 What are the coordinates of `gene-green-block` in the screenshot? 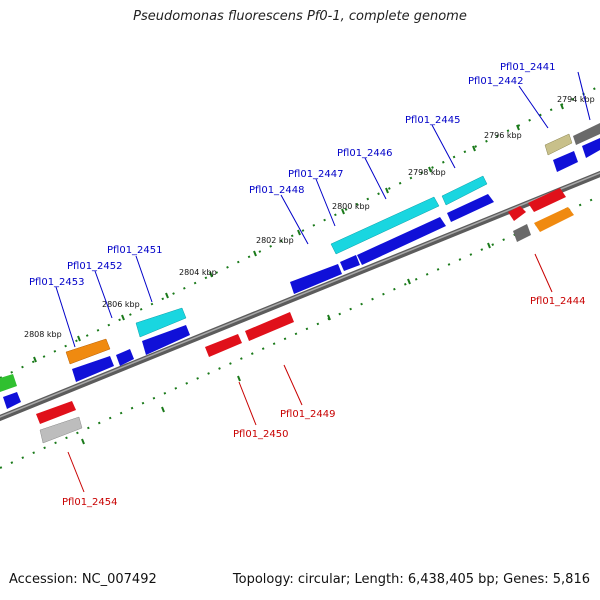 It's located at (8, 383).